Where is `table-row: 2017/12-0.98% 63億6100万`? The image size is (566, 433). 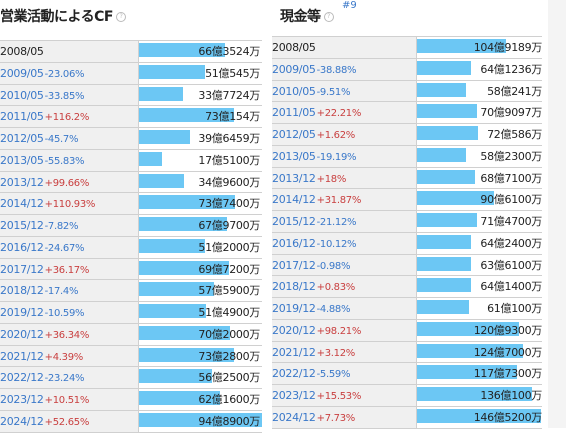 table-row: 2017/12-0.98% 63億6100万 is located at coordinates (407, 265).